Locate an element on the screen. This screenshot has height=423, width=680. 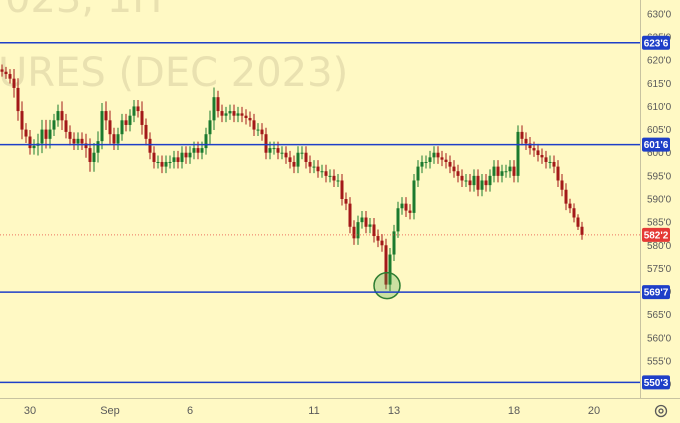
watermark-line2: URES (DEC 2023) is located at coordinates (174, 73).